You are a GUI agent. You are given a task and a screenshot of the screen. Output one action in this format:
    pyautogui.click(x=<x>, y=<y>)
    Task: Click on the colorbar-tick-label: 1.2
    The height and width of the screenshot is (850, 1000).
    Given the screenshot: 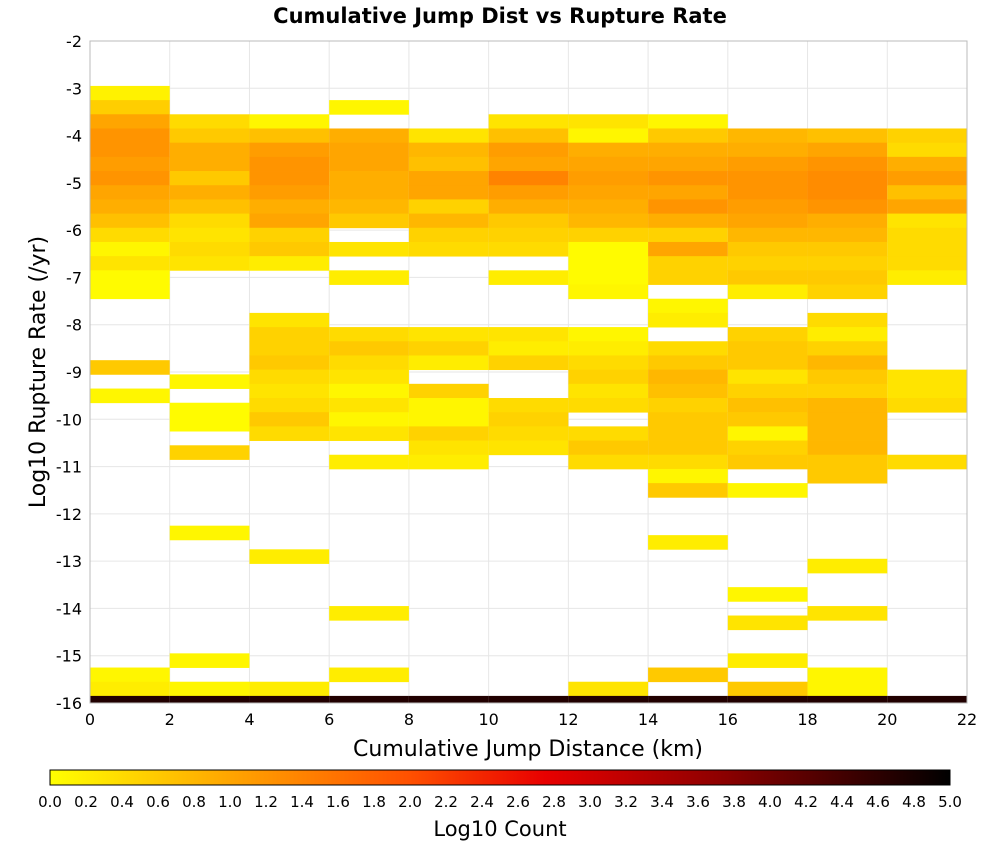 What is the action you would take?
    pyautogui.click(x=266, y=802)
    